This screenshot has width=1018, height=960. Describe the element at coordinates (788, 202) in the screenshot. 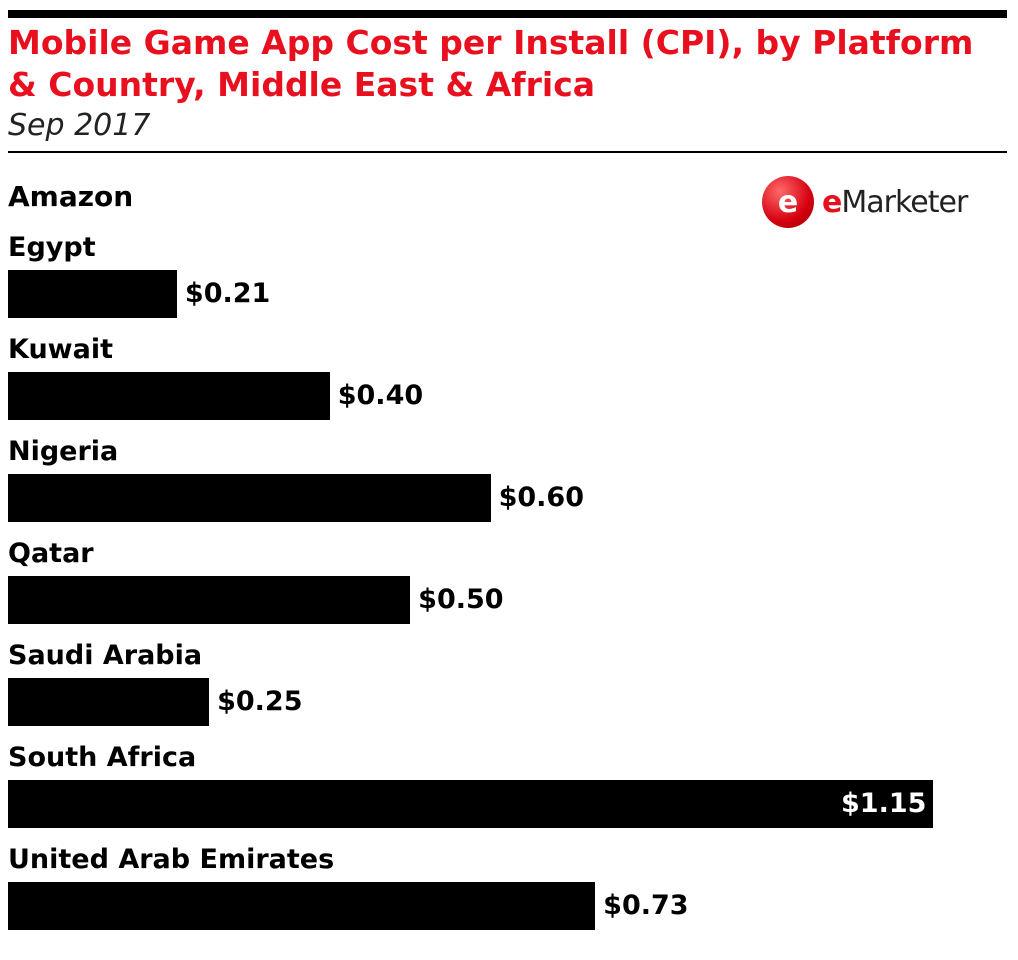

I see `logo-ball-icon: e` at that location.